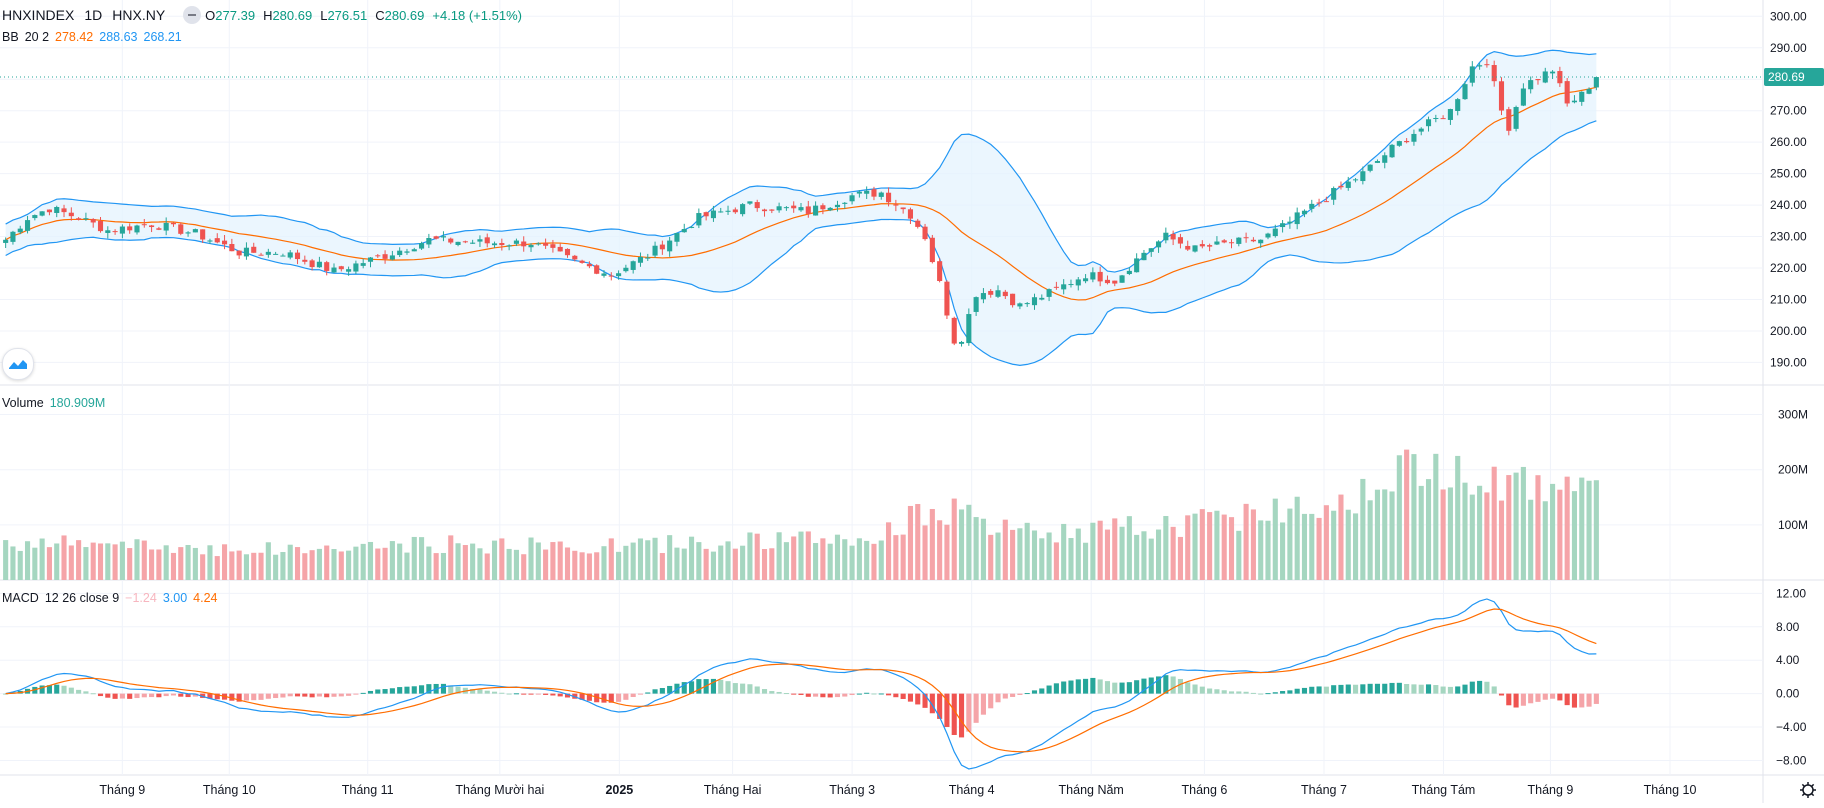 This screenshot has width=1824, height=808. Describe the element at coordinates (1808, 790) in the screenshot. I see `gear-icon` at that location.